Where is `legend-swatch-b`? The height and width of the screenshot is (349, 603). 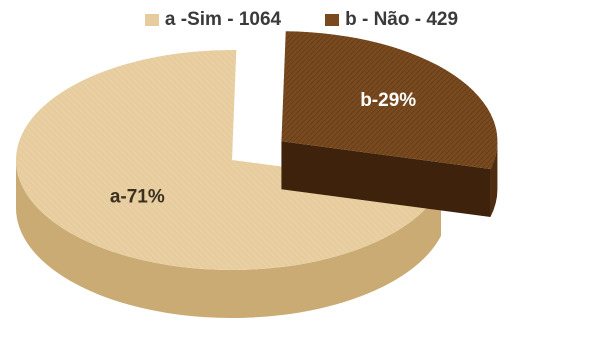 legend-swatch-b is located at coordinates (332, 20).